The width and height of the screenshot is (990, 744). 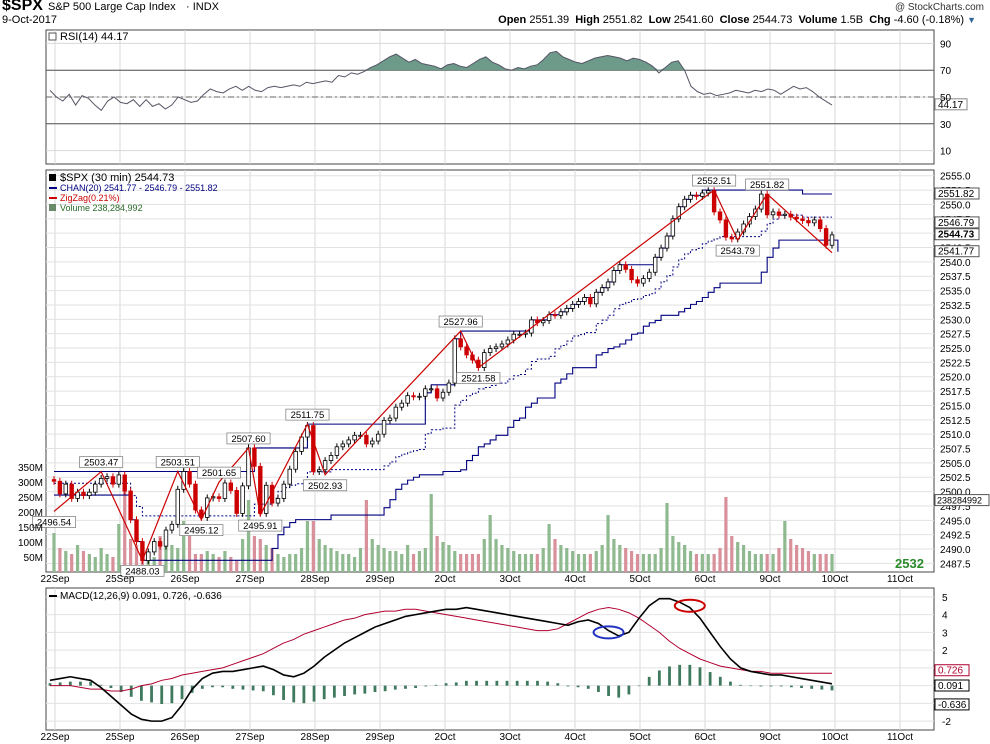 What do you see at coordinates (946, 98) in the screenshot?
I see `rsi-tick-label: 50` at bounding box center [946, 98].